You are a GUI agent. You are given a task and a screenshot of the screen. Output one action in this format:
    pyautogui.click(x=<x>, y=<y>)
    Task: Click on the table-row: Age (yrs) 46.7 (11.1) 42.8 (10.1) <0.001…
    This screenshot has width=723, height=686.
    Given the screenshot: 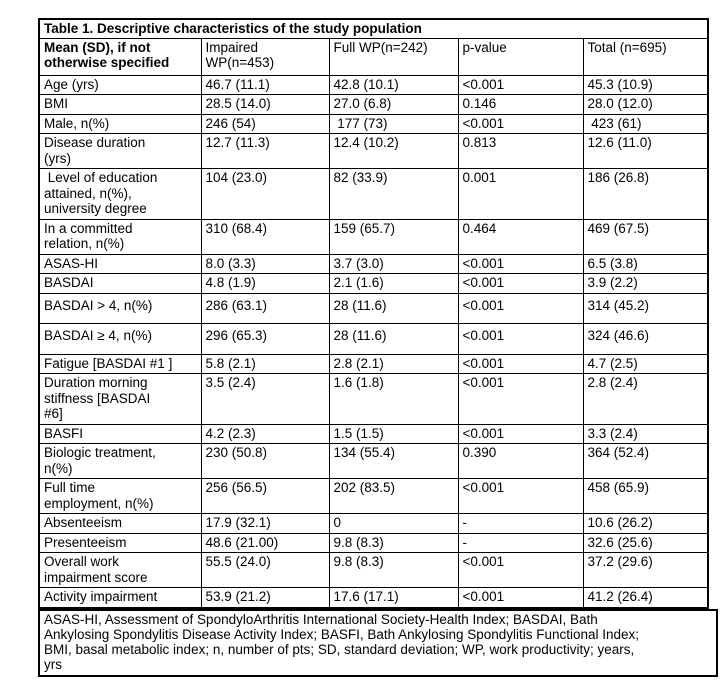 What is the action you would take?
    pyautogui.click(x=373, y=84)
    